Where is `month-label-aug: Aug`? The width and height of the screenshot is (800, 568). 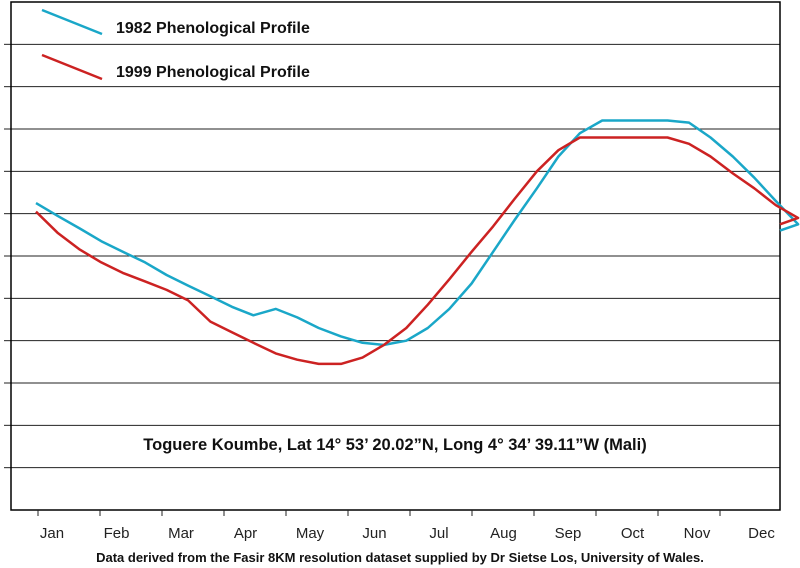 month-label-aug: Aug is located at coordinates (503, 533).